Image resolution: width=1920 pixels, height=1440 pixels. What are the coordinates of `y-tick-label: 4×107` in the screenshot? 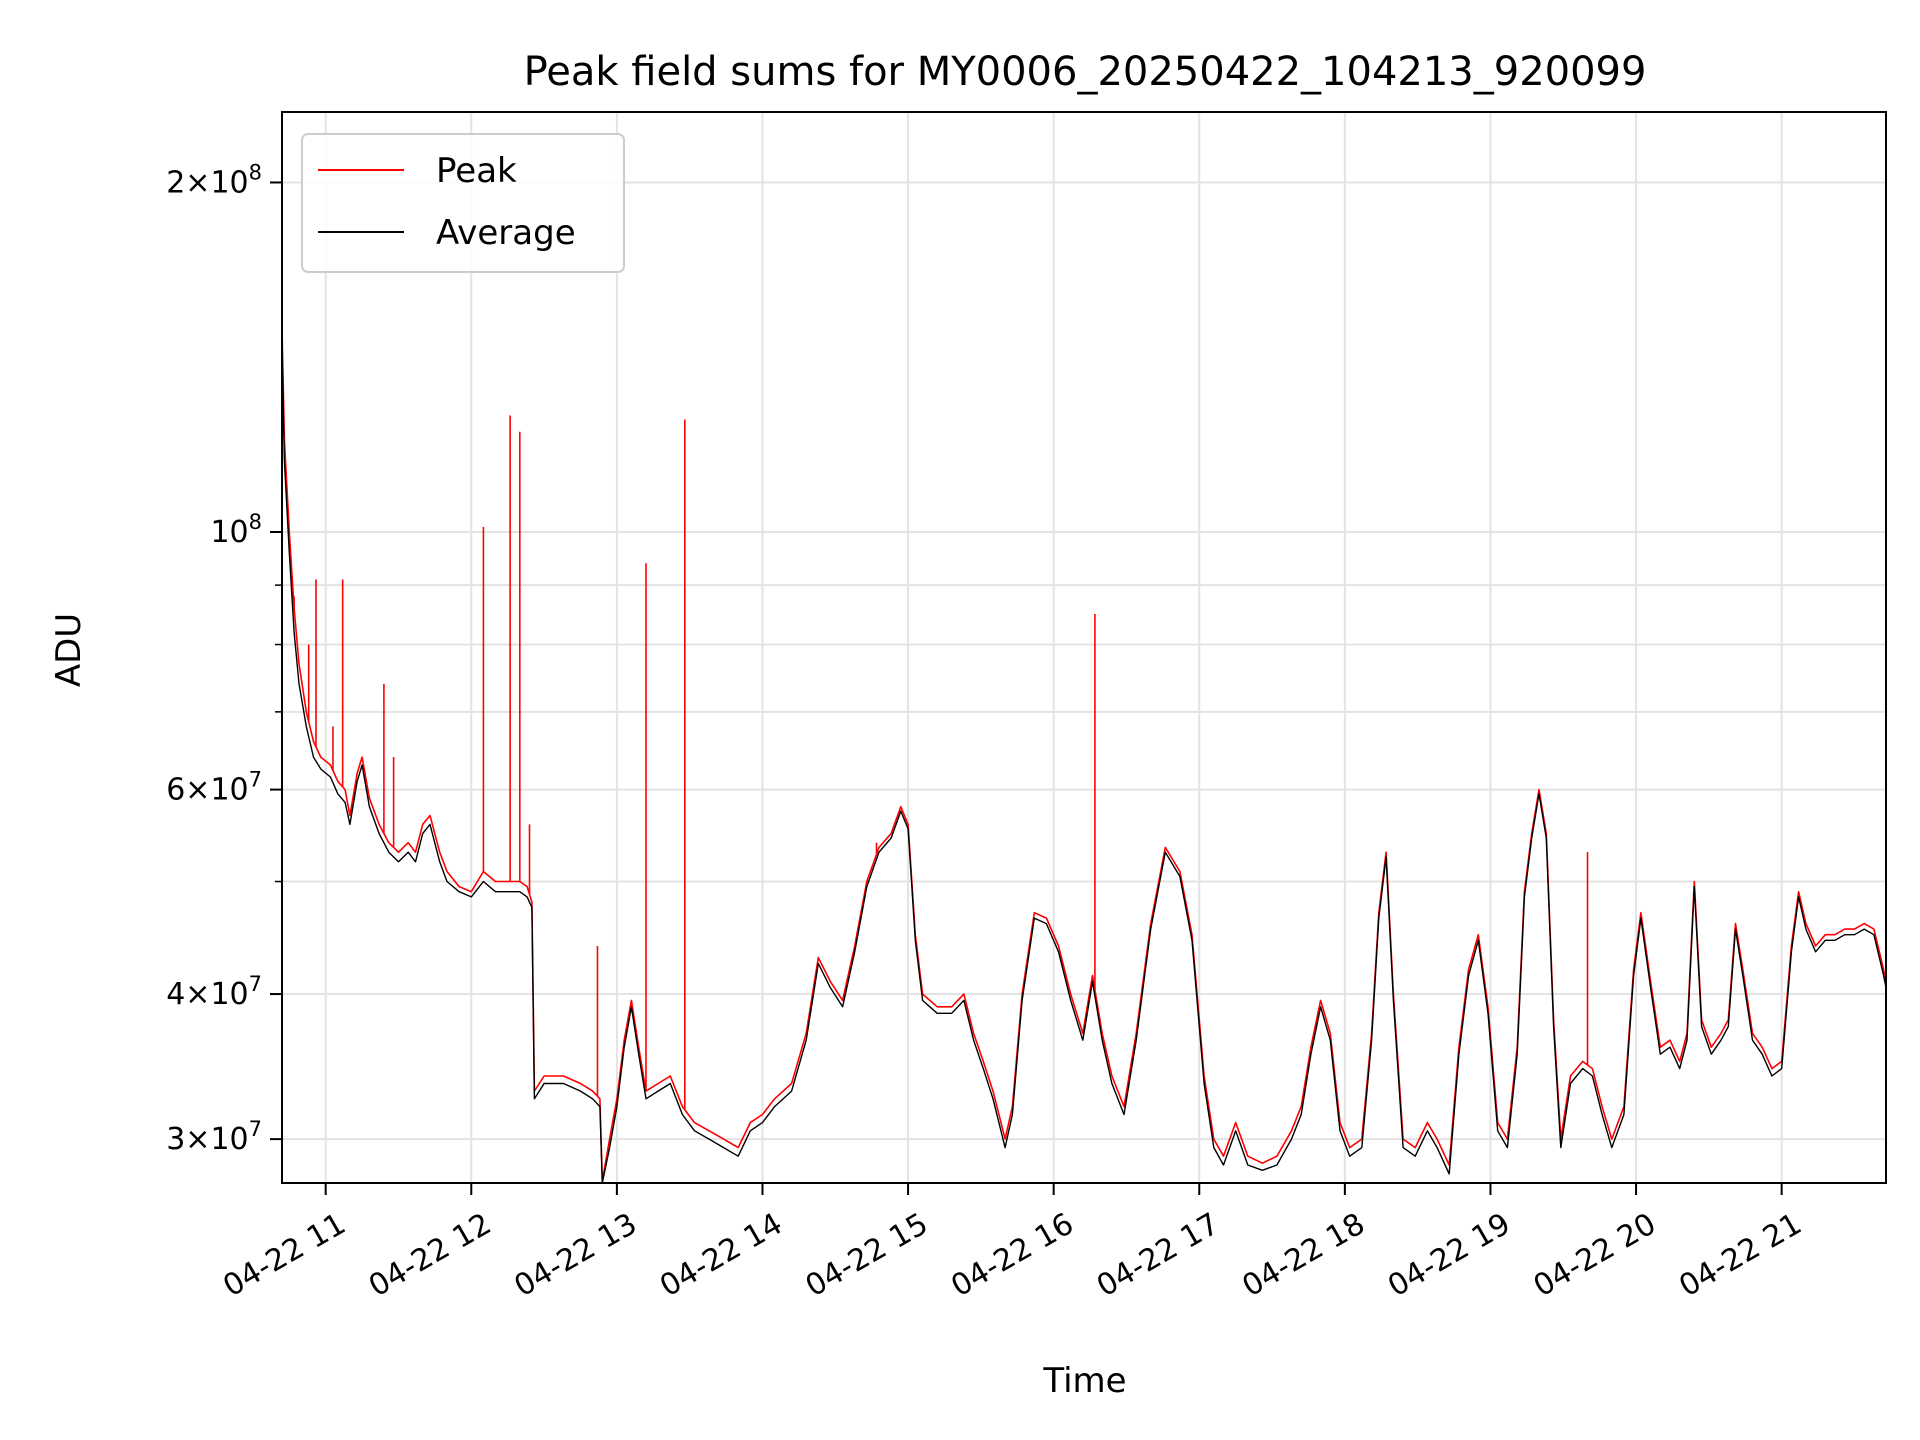 It's located at (214, 992).